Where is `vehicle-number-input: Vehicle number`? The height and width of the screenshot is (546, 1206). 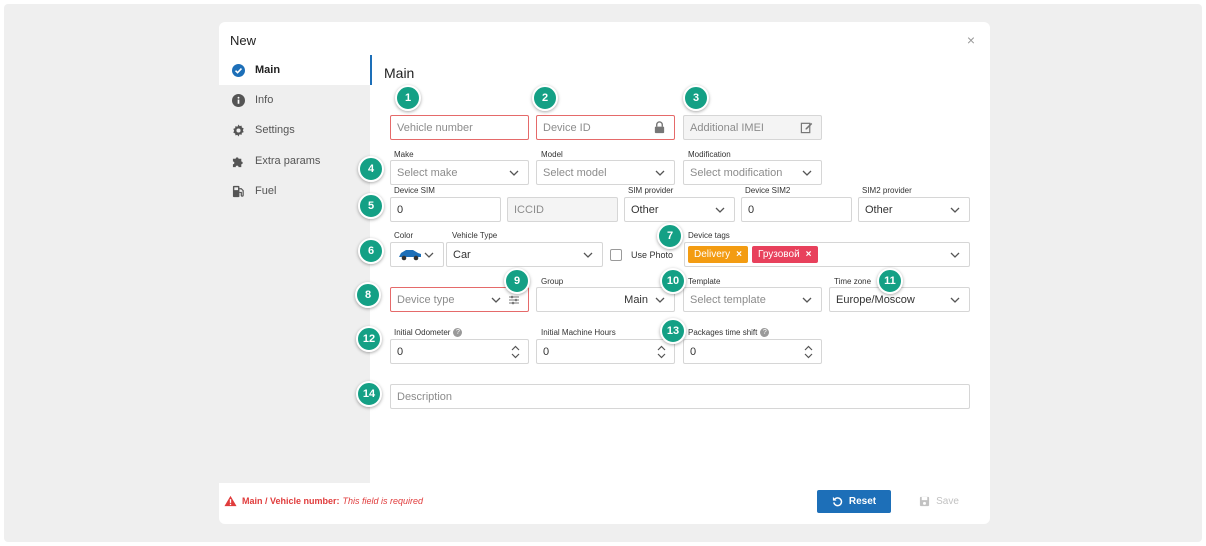
vehicle-number-input: Vehicle number is located at coordinates (459, 127).